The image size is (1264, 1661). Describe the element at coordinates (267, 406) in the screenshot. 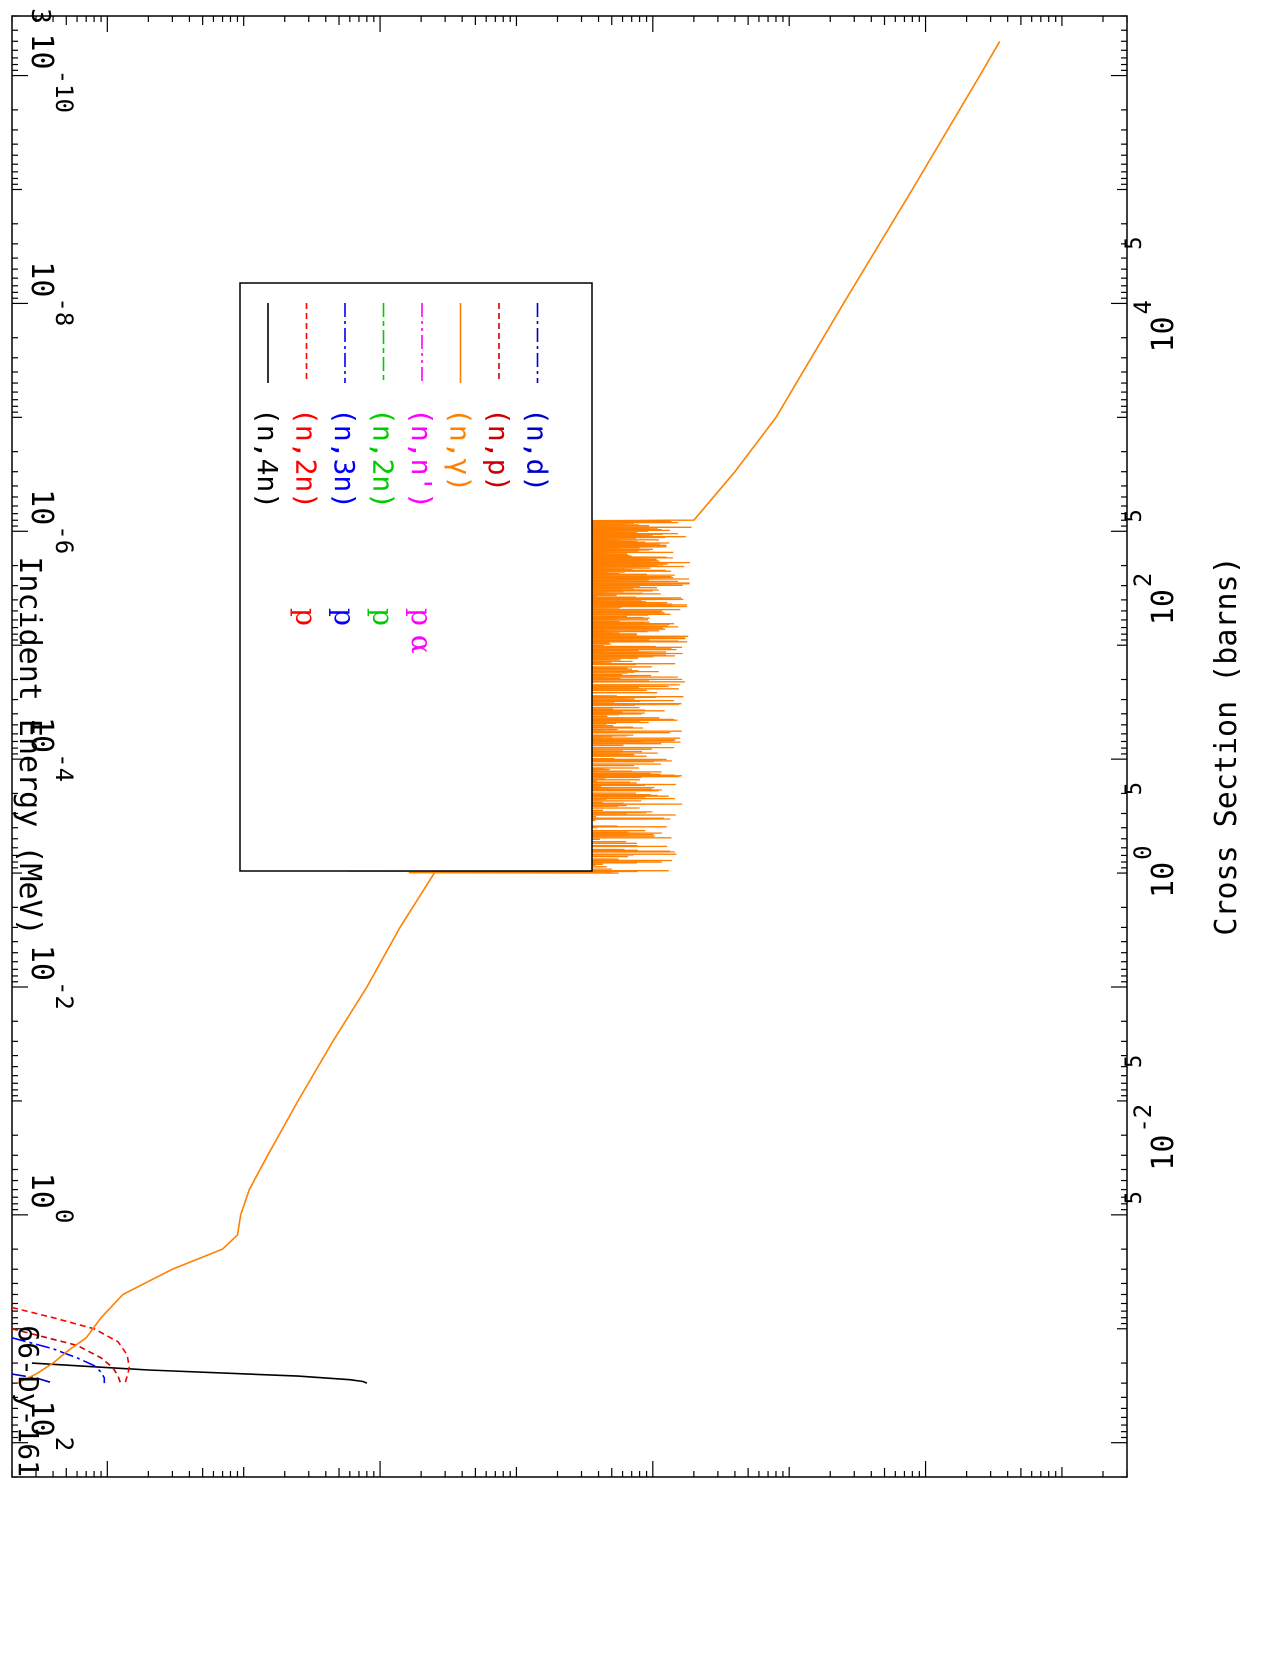

I see `legend-entry: (n,4n)` at that location.